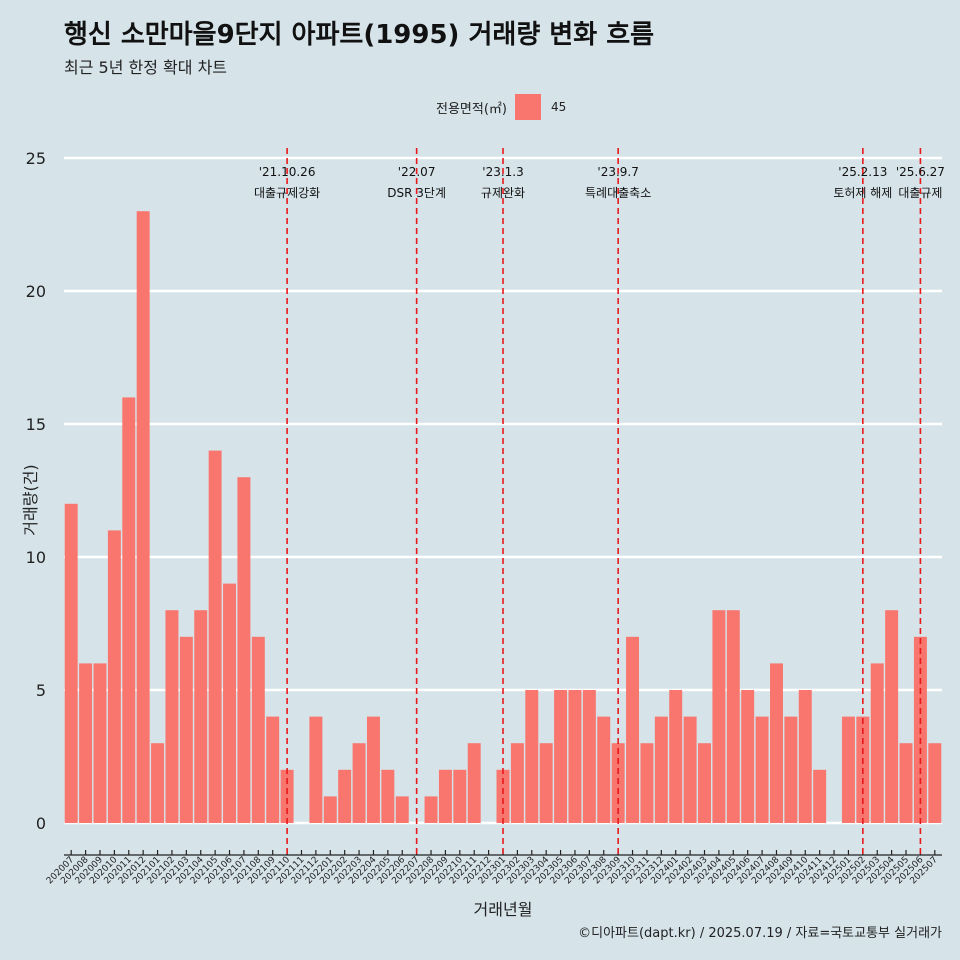 This screenshot has width=960, height=960. Describe the element at coordinates (862, 193) in the screenshot. I see `event-label: 토허제 해제` at that location.